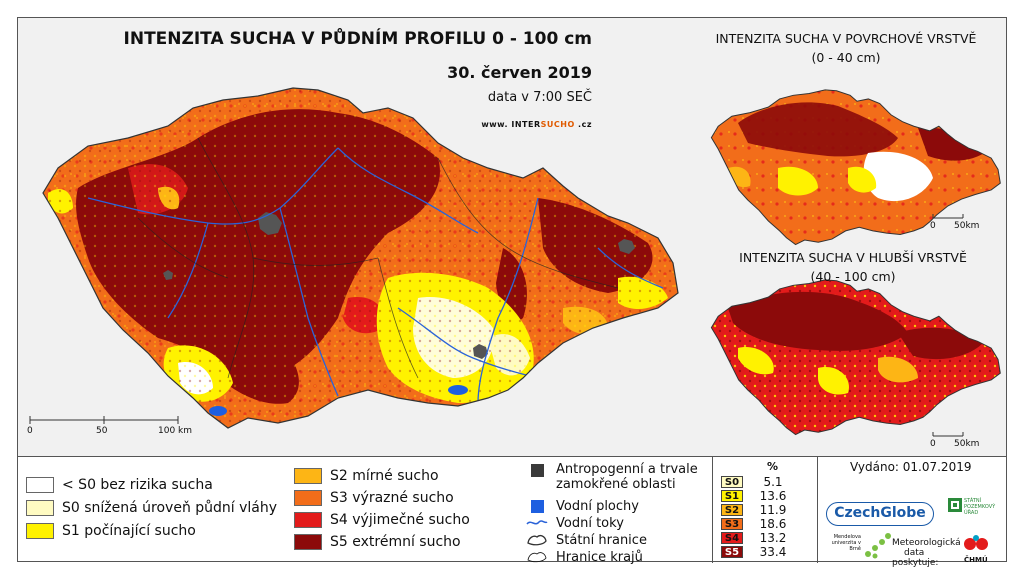  What do you see at coordinates (582, 506) in the screenshot?
I see `legend-symbol-water-bodies: Vodní plochy` at bounding box center [582, 506].